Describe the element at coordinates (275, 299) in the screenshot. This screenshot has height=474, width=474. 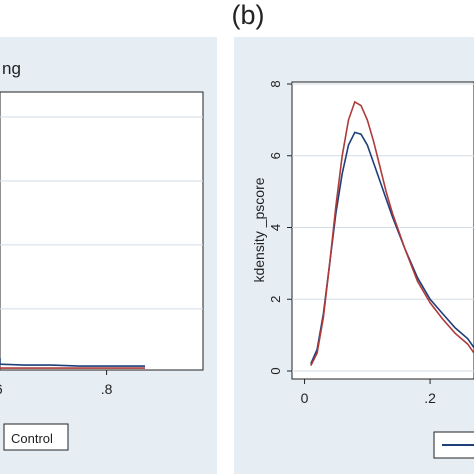
I see `right-y-tick-label: 2` at that location.